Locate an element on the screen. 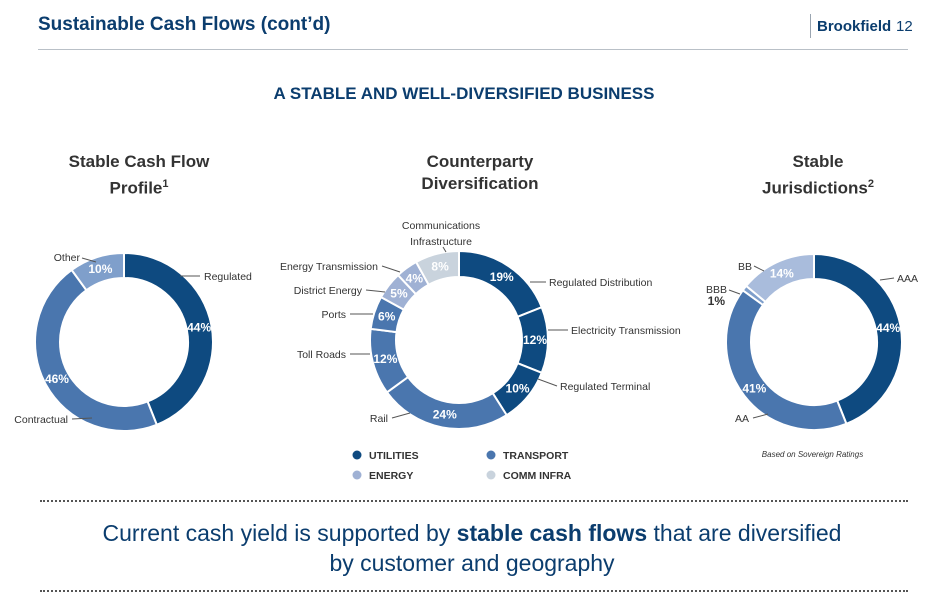 This screenshot has width=928, height=596. category-label-district-energy: District Energy is located at coordinates (328, 291).